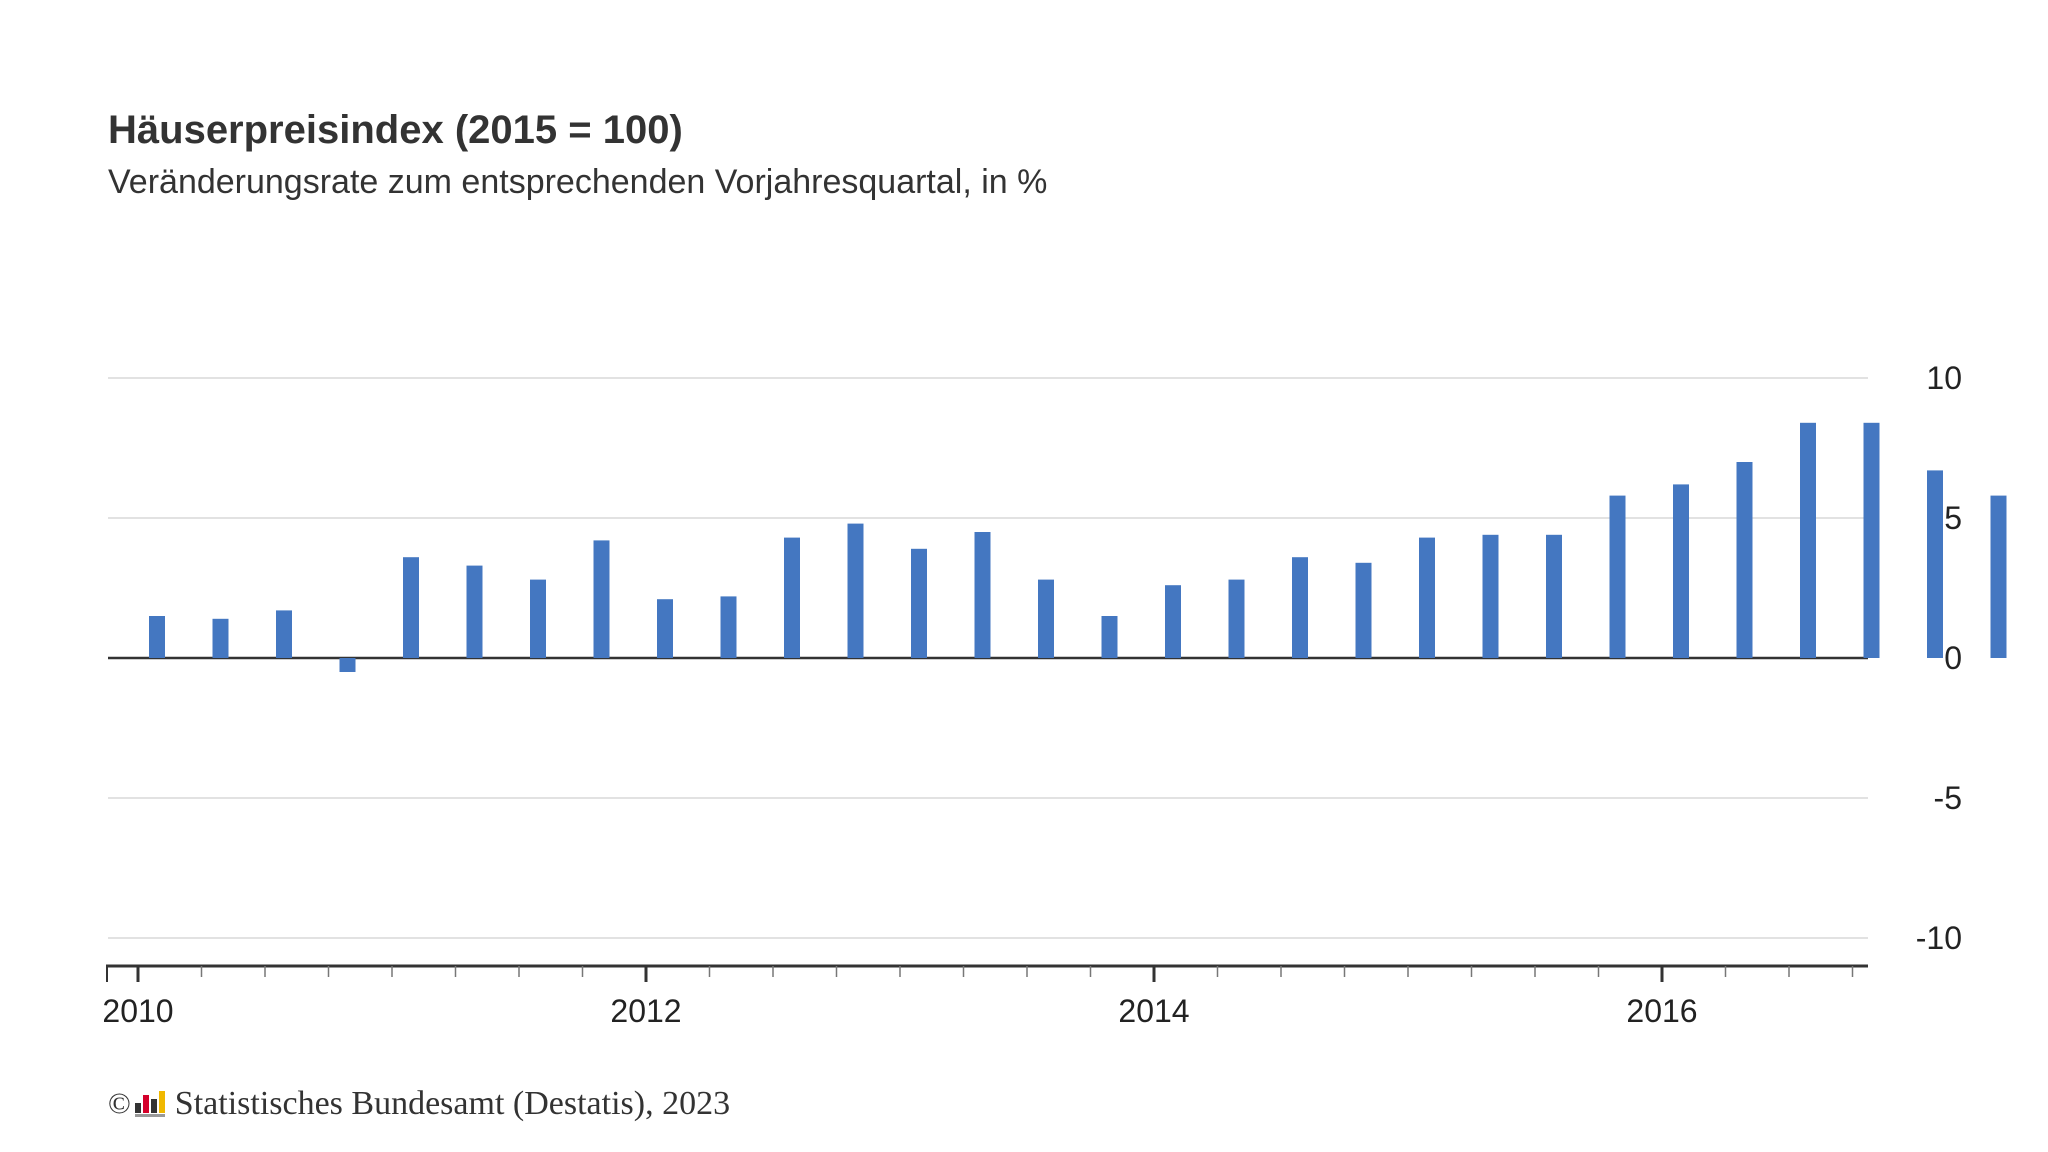 Image resolution: width=2048 pixels, height=1152 pixels. I want to click on chart-title: Häuserpreisindex (2015 = 100), so click(395, 130).